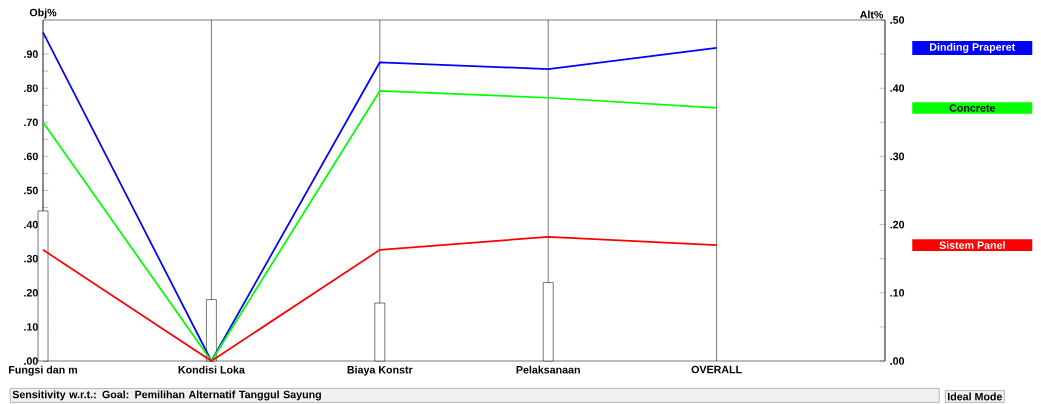 This screenshot has height=404, width=1041. I want to click on text: Ideal Mode, so click(975, 396).